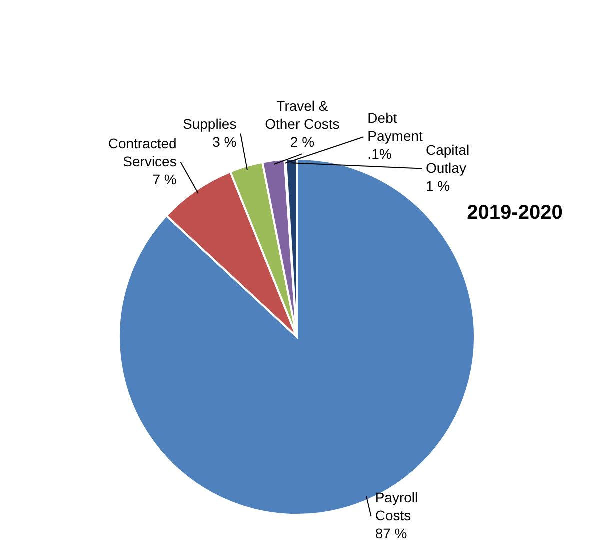 The width and height of the screenshot is (608, 556). What do you see at coordinates (164, 179) in the screenshot?
I see `data-label: 7 %` at bounding box center [164, 179].